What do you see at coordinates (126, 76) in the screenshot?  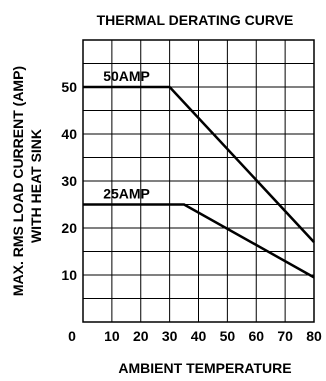 I see `series-label-50amp: 50AMP` at bounding box center [126, 76].